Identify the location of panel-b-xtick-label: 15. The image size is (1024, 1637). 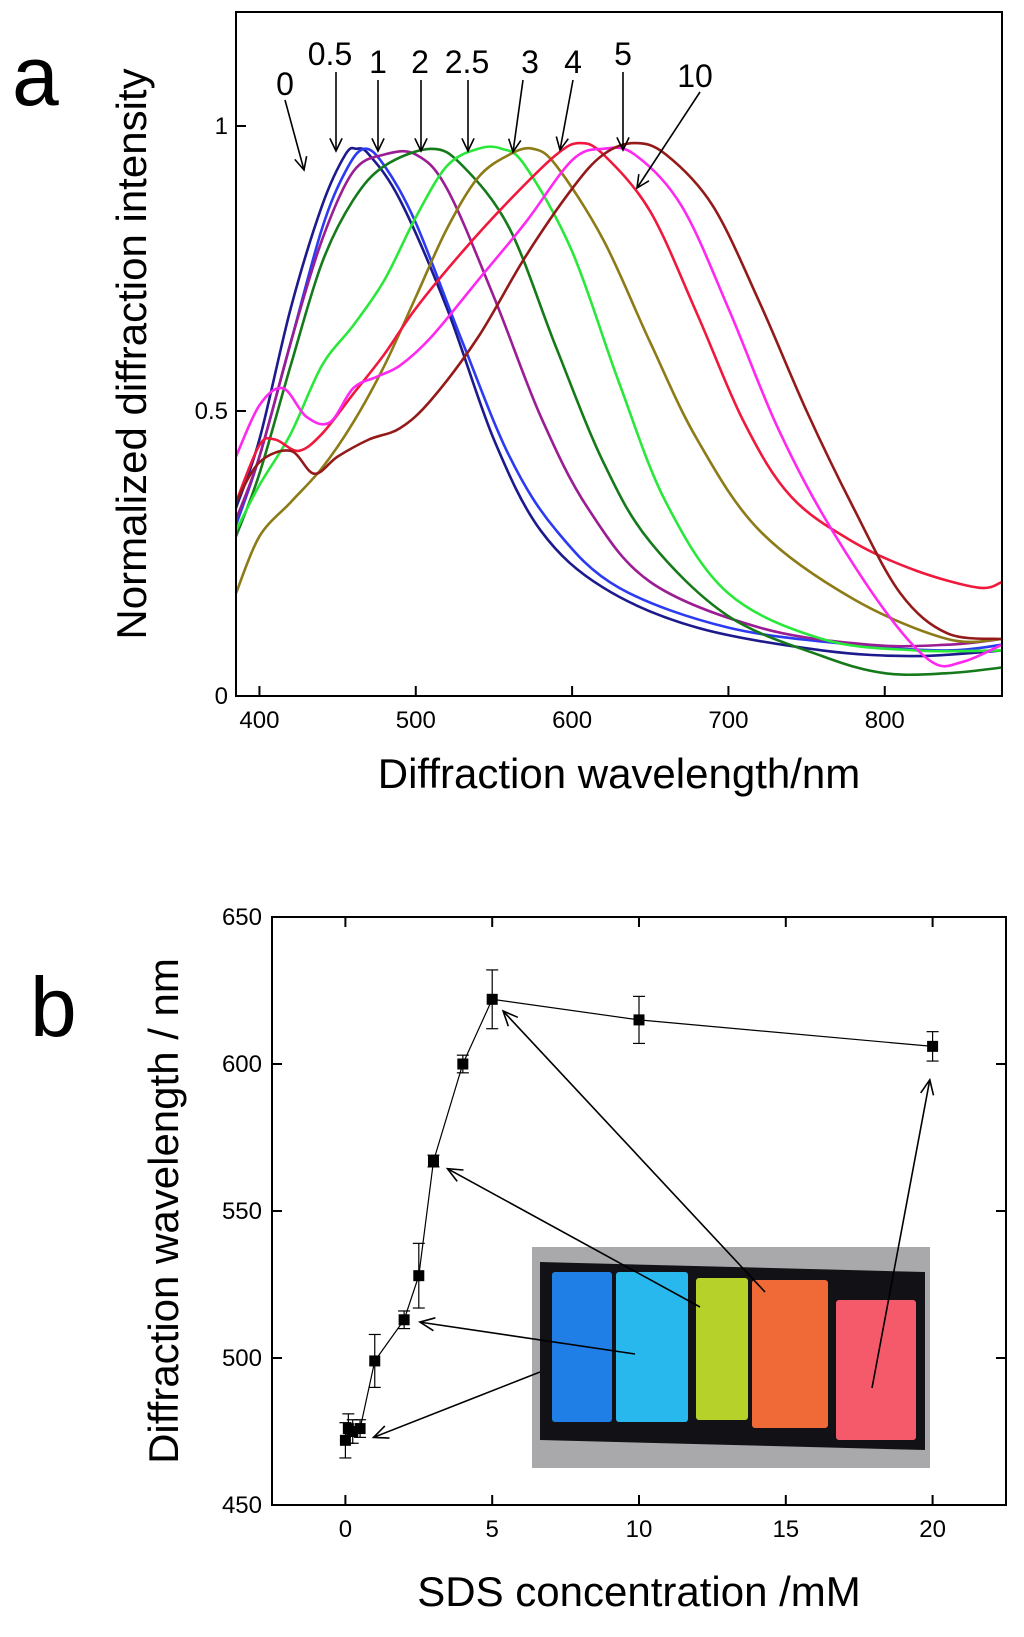
(785, 1529).